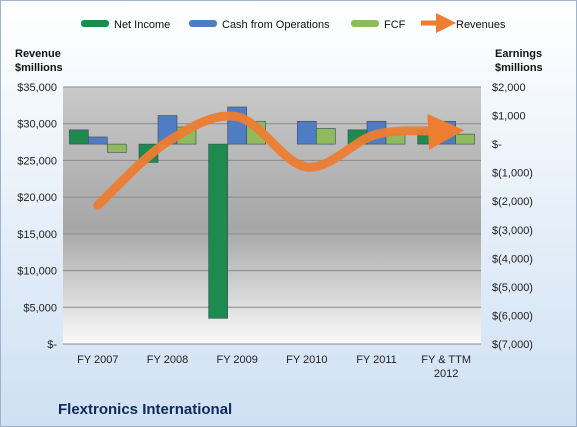 This screenshot has height=427, width=577. Describe the element at coordinates (512, 202) in the screenshot. I see `right-tick-label: $(2,000)` at that location.